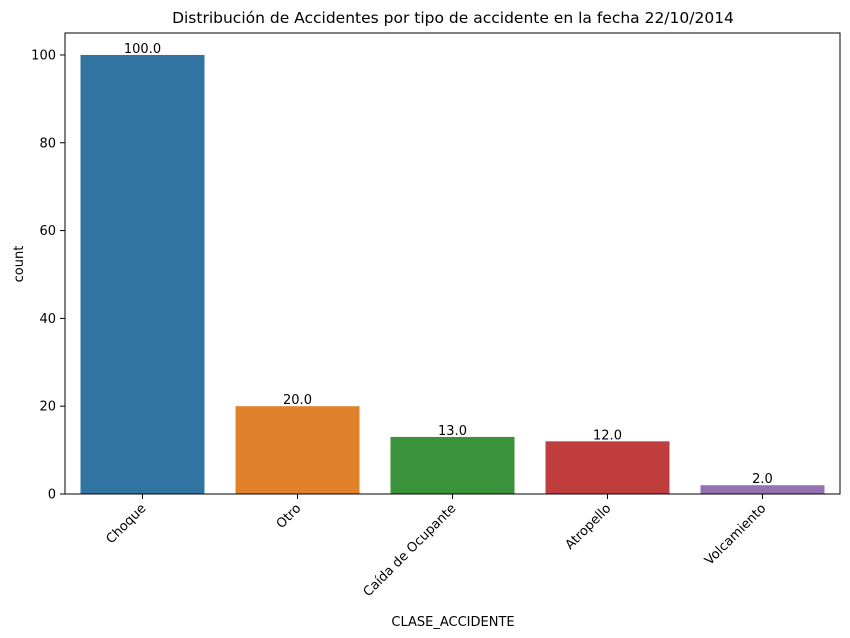 The image size is (850, 638). What do you see at coordinates (142, 49) in the screenshot?
I see `bar-value-label: 100.0` at bounding box center [142, 49].